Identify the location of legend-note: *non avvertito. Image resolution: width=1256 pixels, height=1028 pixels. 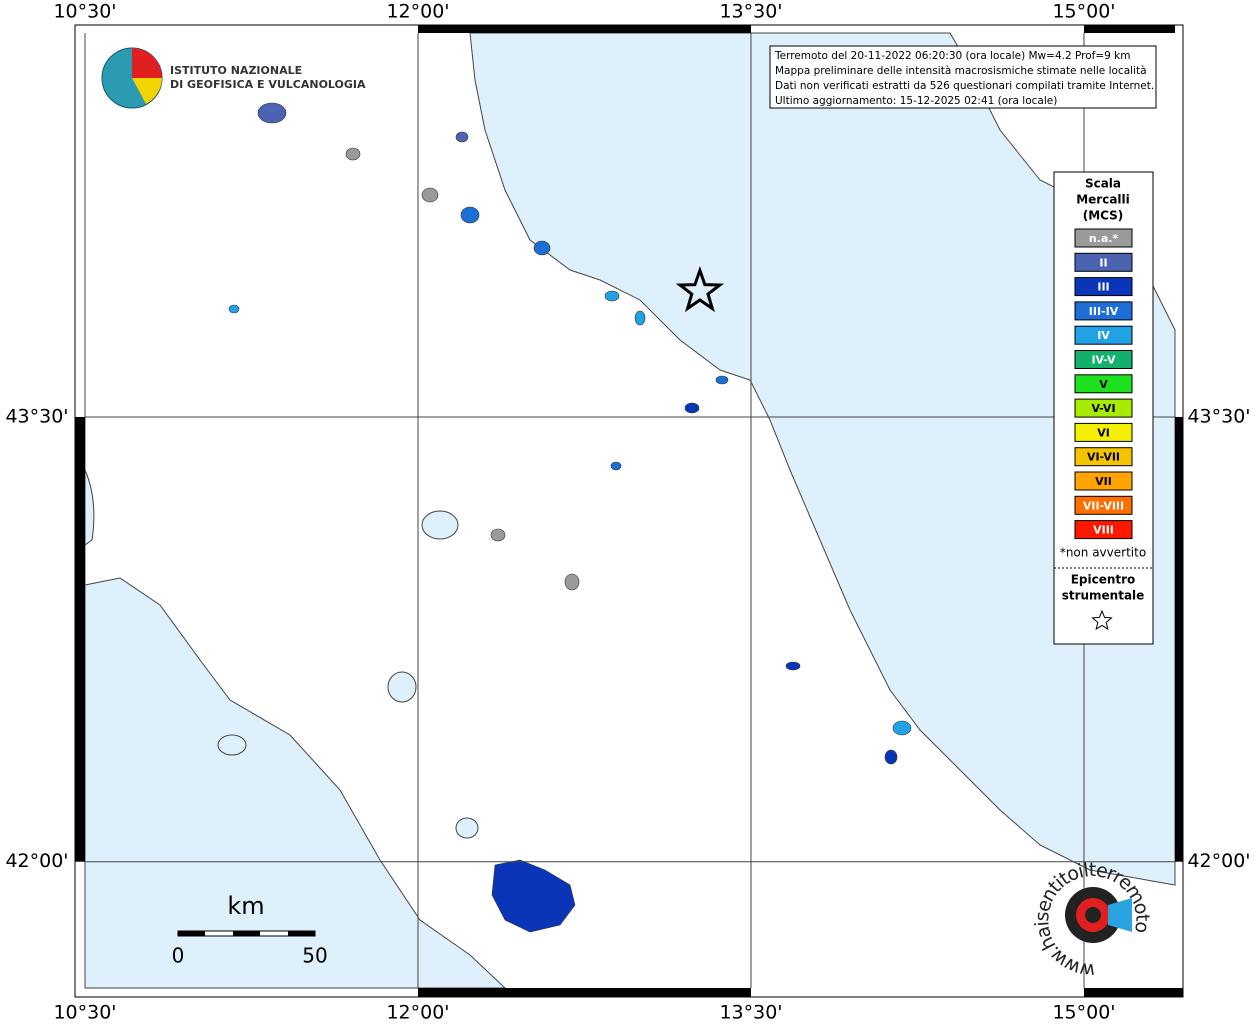
(1103, 553).